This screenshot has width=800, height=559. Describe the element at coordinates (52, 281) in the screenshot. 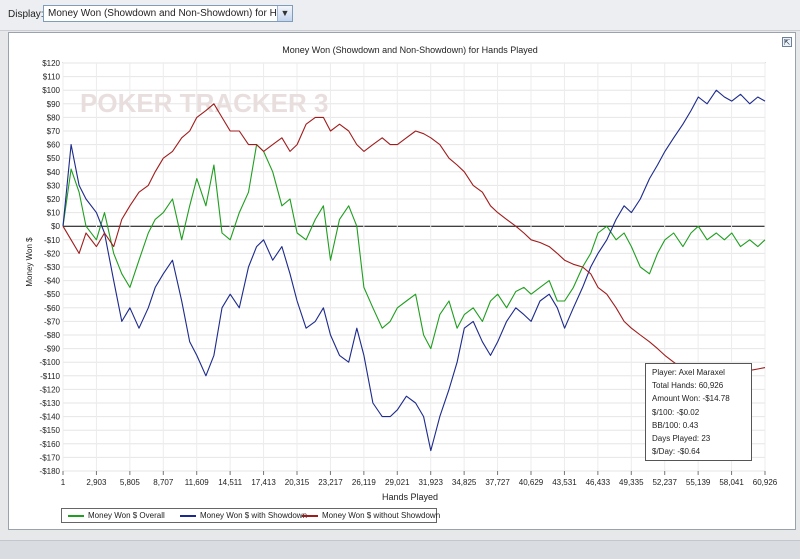

I see `y-tick-label: -$40` at that location.